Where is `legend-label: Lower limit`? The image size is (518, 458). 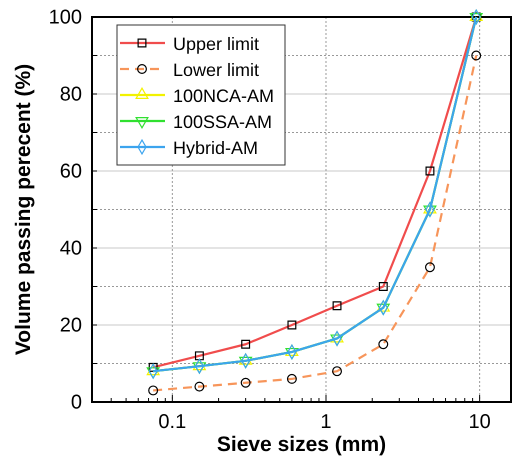
legend-label: Lower limit is located at coordinates (216, 70).